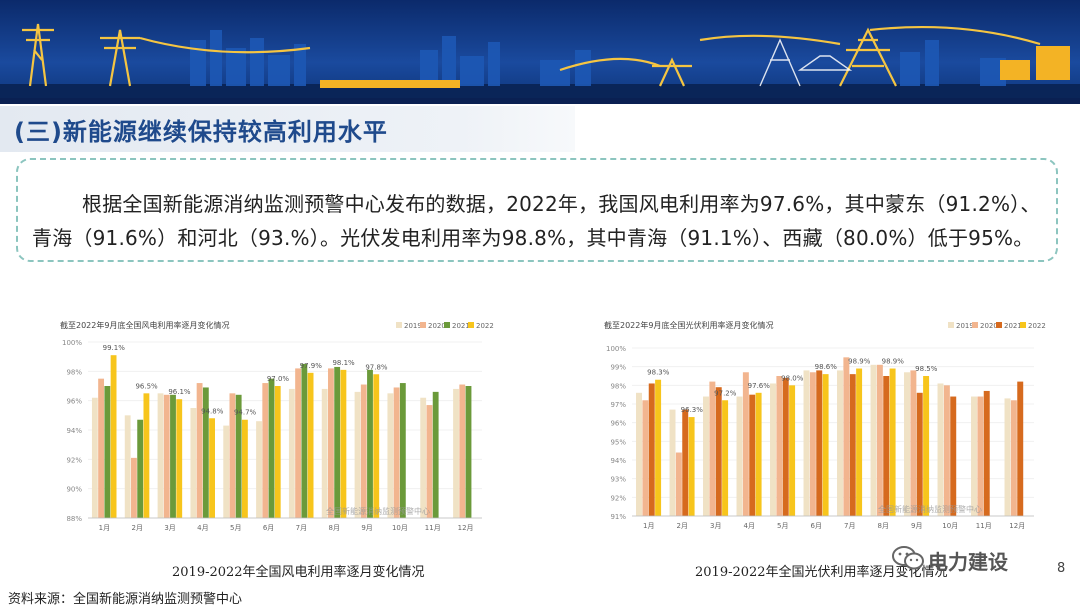 The height and width of the screenshot is (607, 1080). Describe the element at coordinates (951, 325) in the screenshot. I see `legend-swatch-2019` at that location.